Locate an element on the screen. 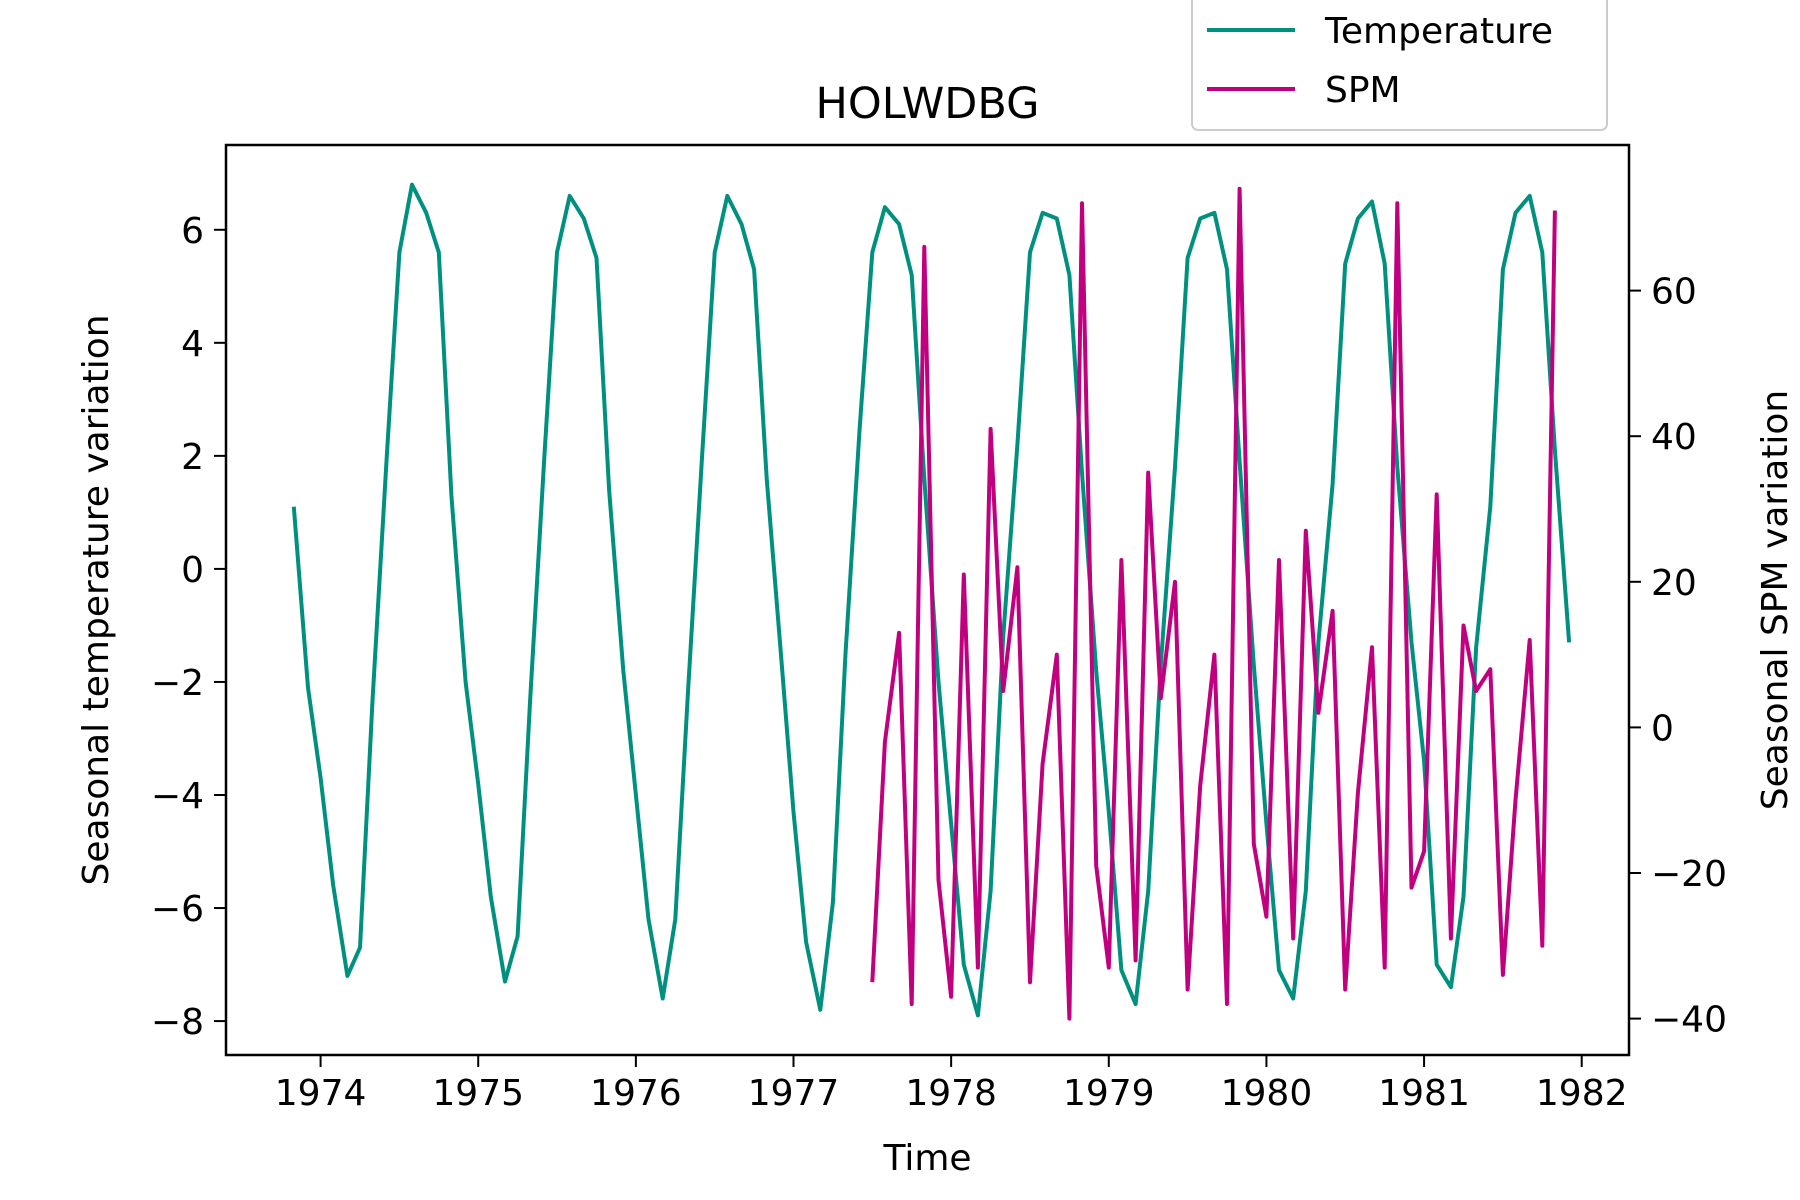 Image resolution: width=1800 pixels, height=1200 pixels. x-axis-label: Time is located at coordinates (926, 1158).